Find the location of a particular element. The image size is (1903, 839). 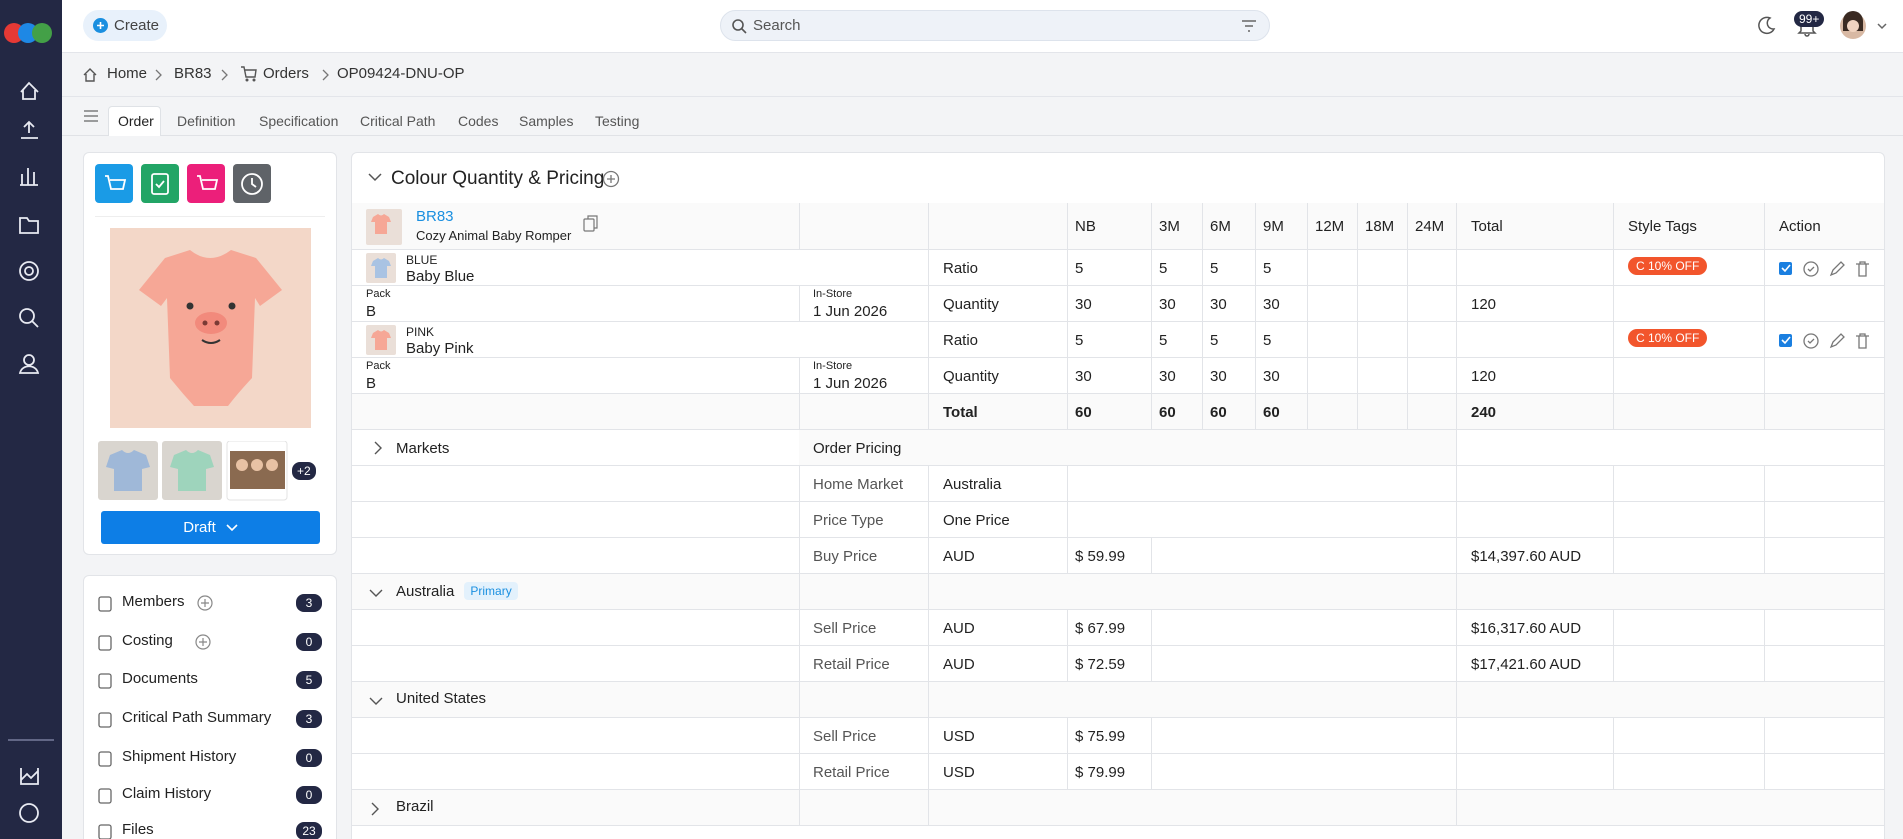

dark-mode-toggle is located at coordinates (1767, 25).